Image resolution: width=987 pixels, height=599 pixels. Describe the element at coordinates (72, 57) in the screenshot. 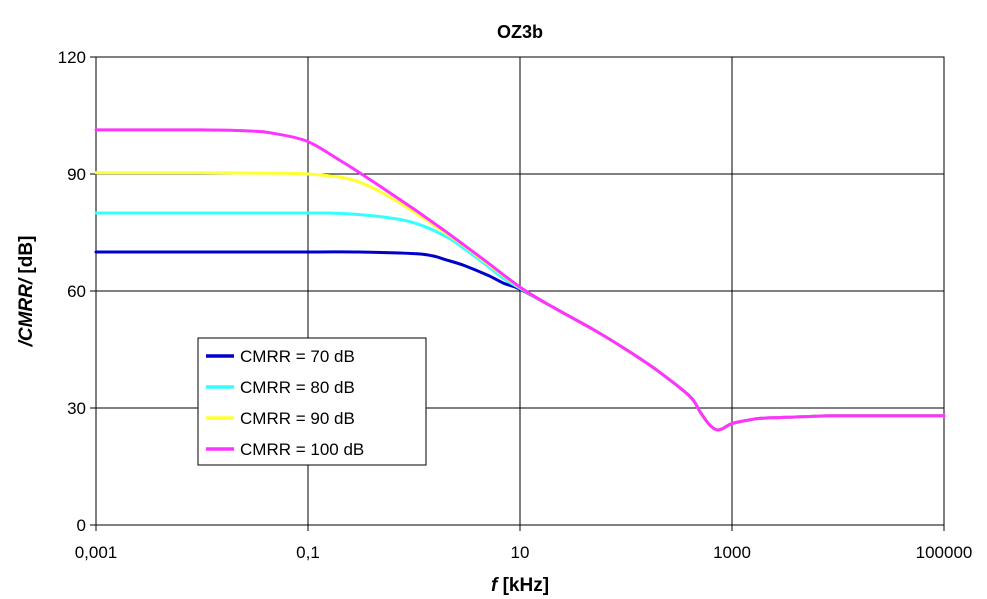

I see `y-tick-label: 120` at that location.